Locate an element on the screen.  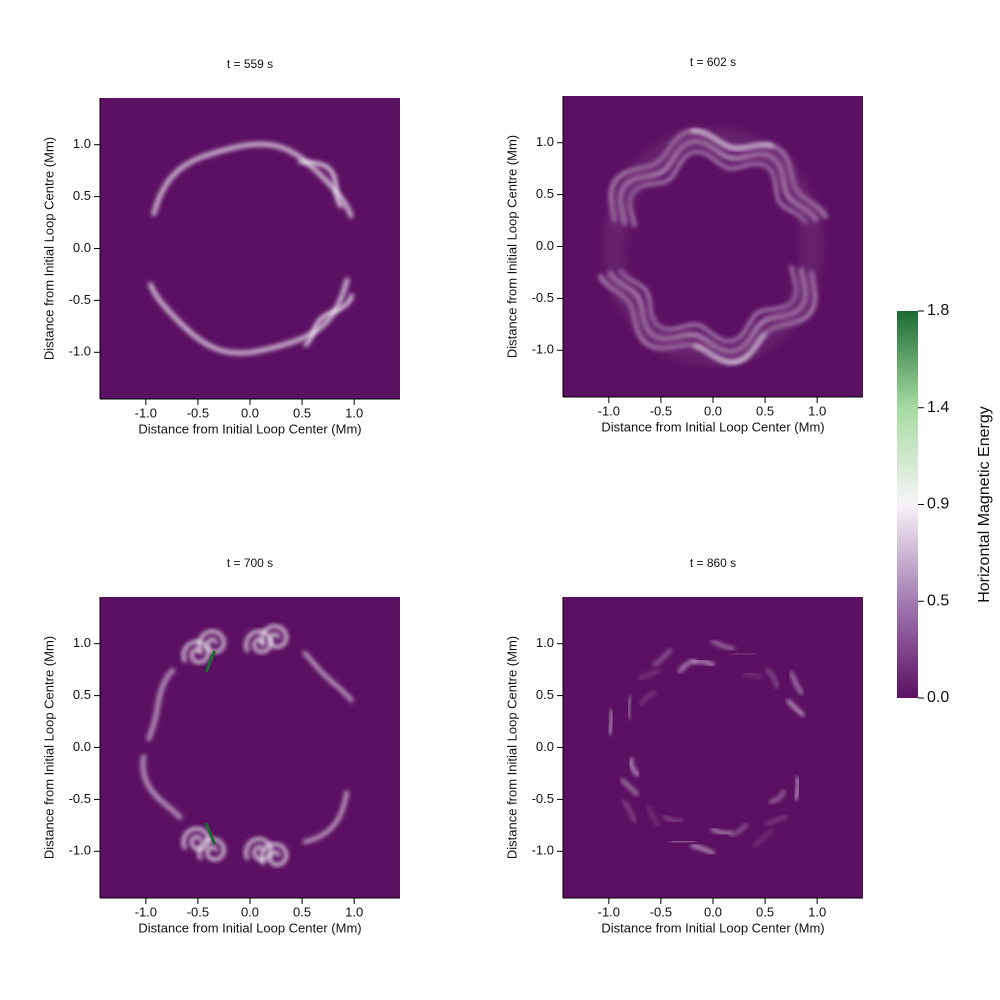
colorbar-tick-label: 0.5 is located at coordinates (938, 600).